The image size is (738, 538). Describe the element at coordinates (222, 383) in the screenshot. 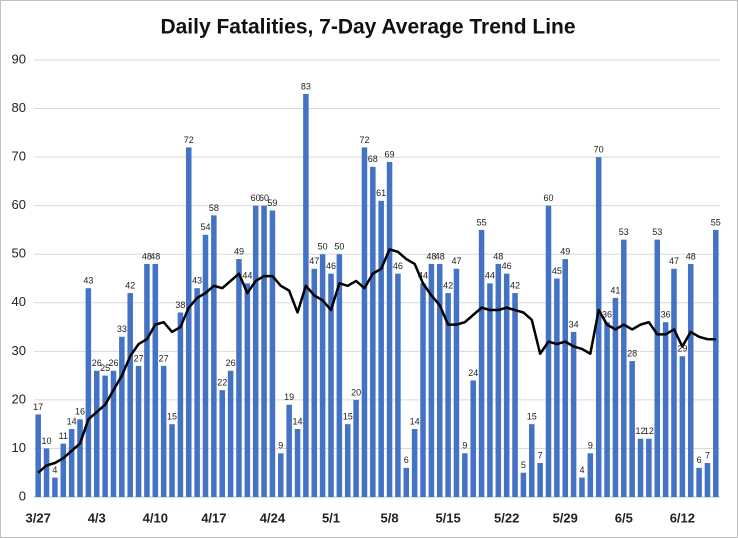

I see `value-label: 22` at that location.